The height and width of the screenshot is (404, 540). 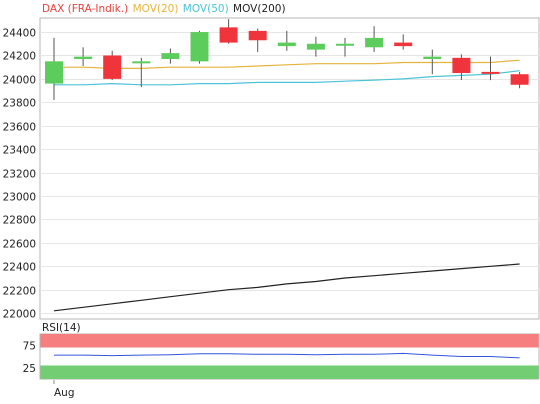 I want to click on legend-dax: DAX (FRA-Indik.), so click(x=85, y=9).